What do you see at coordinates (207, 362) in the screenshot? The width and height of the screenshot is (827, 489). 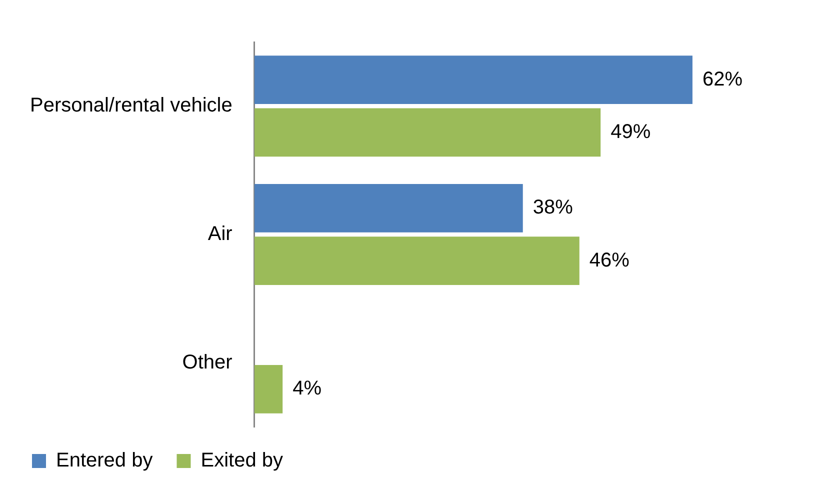 I see `y-tick-label: Other` at bounding box center [207, 362].